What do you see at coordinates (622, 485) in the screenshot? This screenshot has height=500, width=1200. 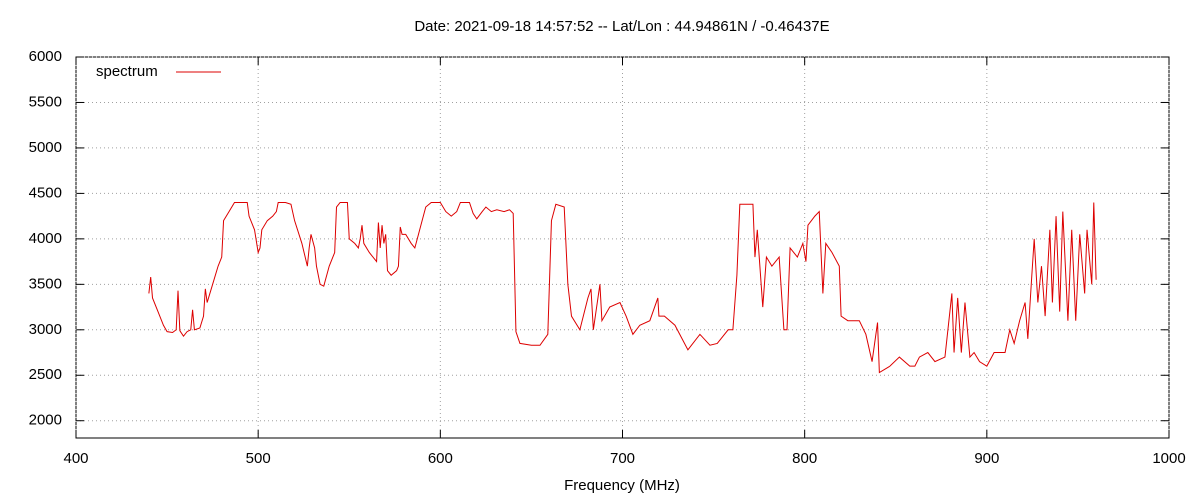 I see `x-axis-label: Frequency (MHz)` at bounding box center [622, 485].